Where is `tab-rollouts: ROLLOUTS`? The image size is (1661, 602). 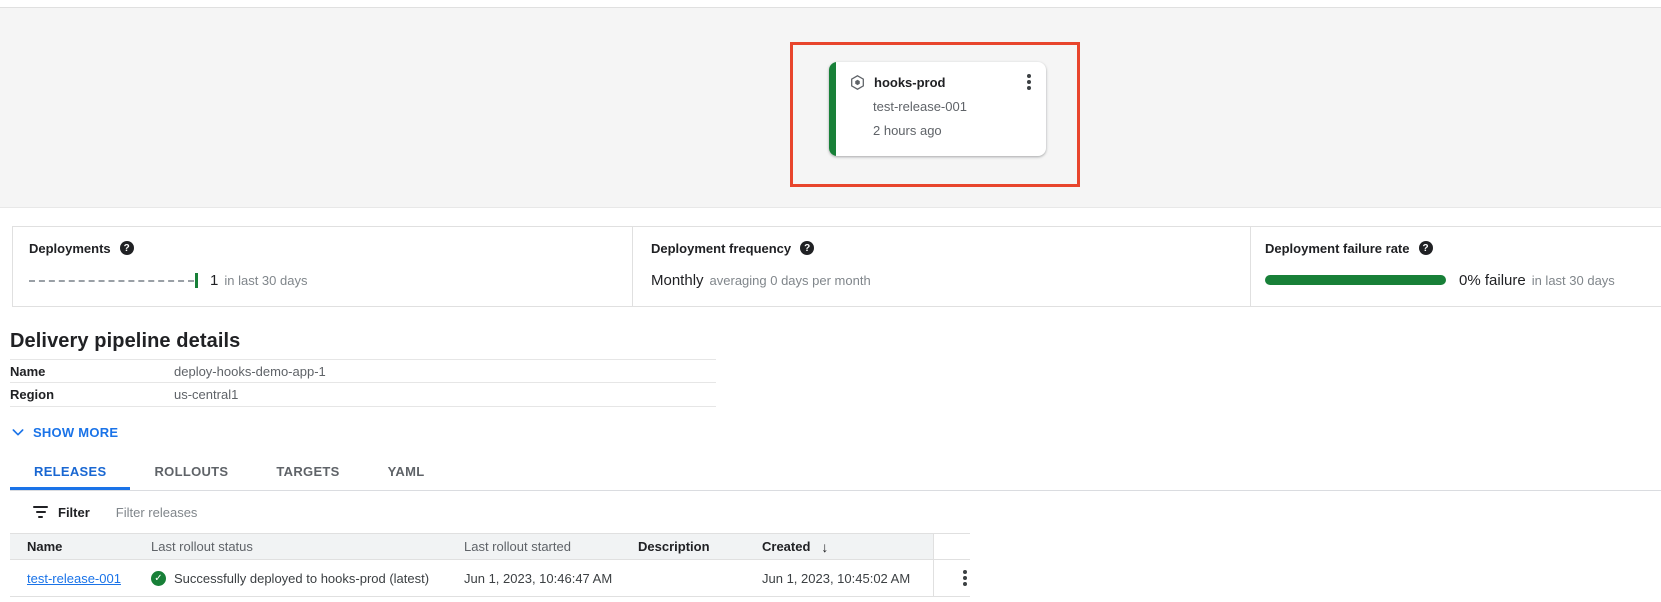
tab-rollouts: ROLLOUTS is located at coordinates (191, 471).